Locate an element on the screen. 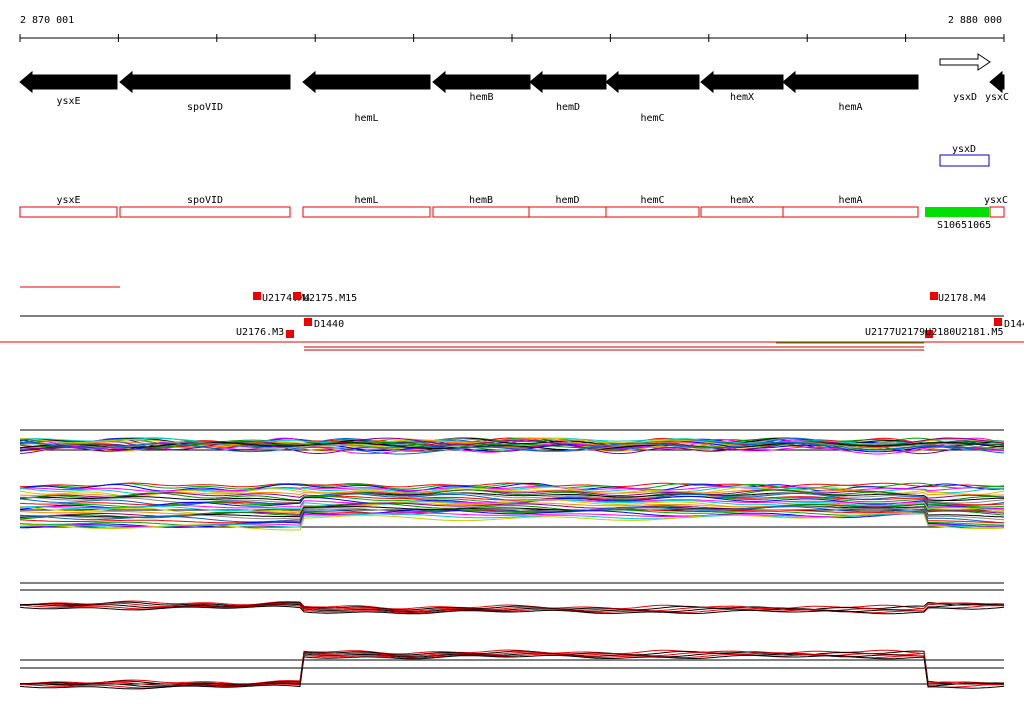 Image resolution: width=1024 pixels, height=714 pixels. cds-label: hemX is located at coordinates (742, 200).